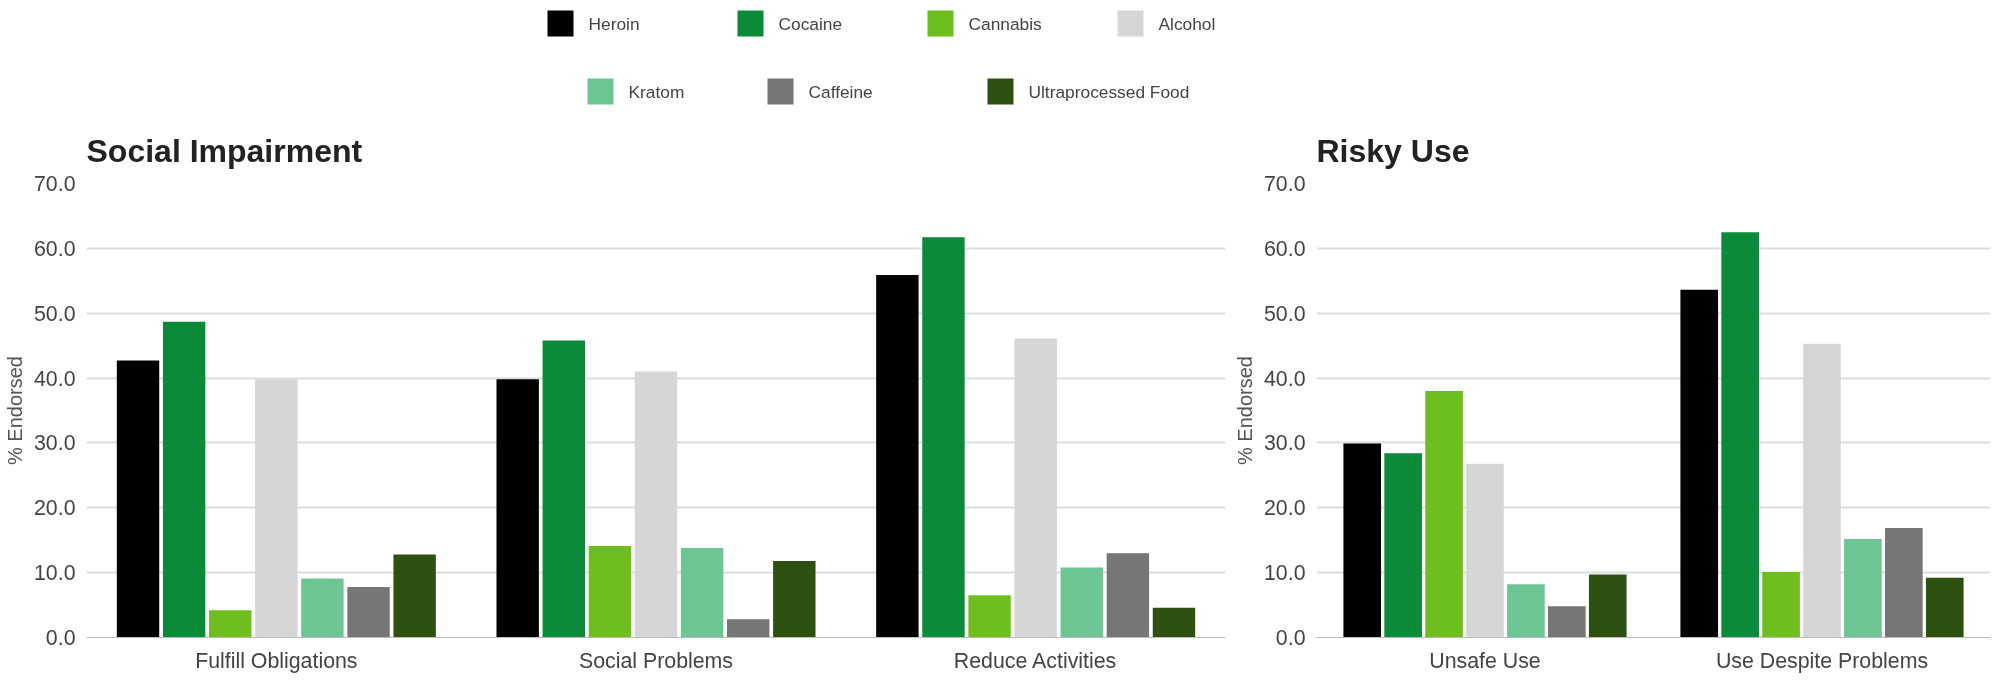 The height and width of the screenshot is (684, 1995). I want to click on x-tick-label: Reduce Activities, so click(1035, 660).